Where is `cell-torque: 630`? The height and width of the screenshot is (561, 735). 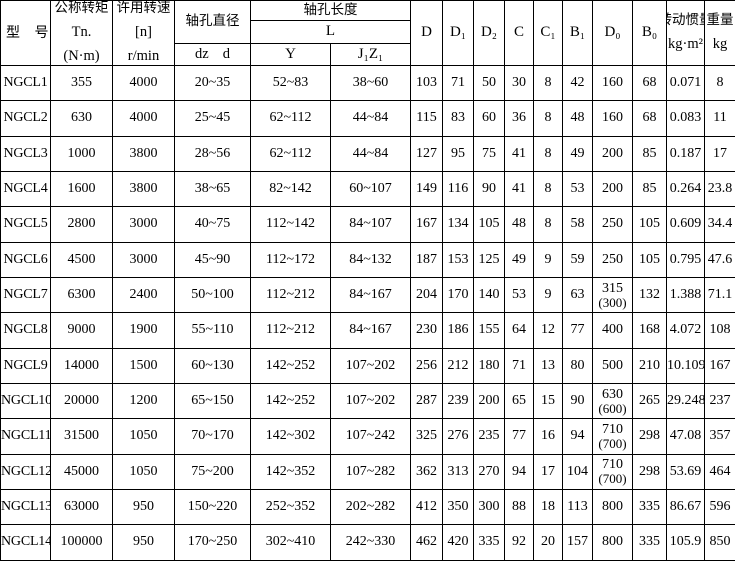 cell-torque: 630 is located at coordinates (82, 118).